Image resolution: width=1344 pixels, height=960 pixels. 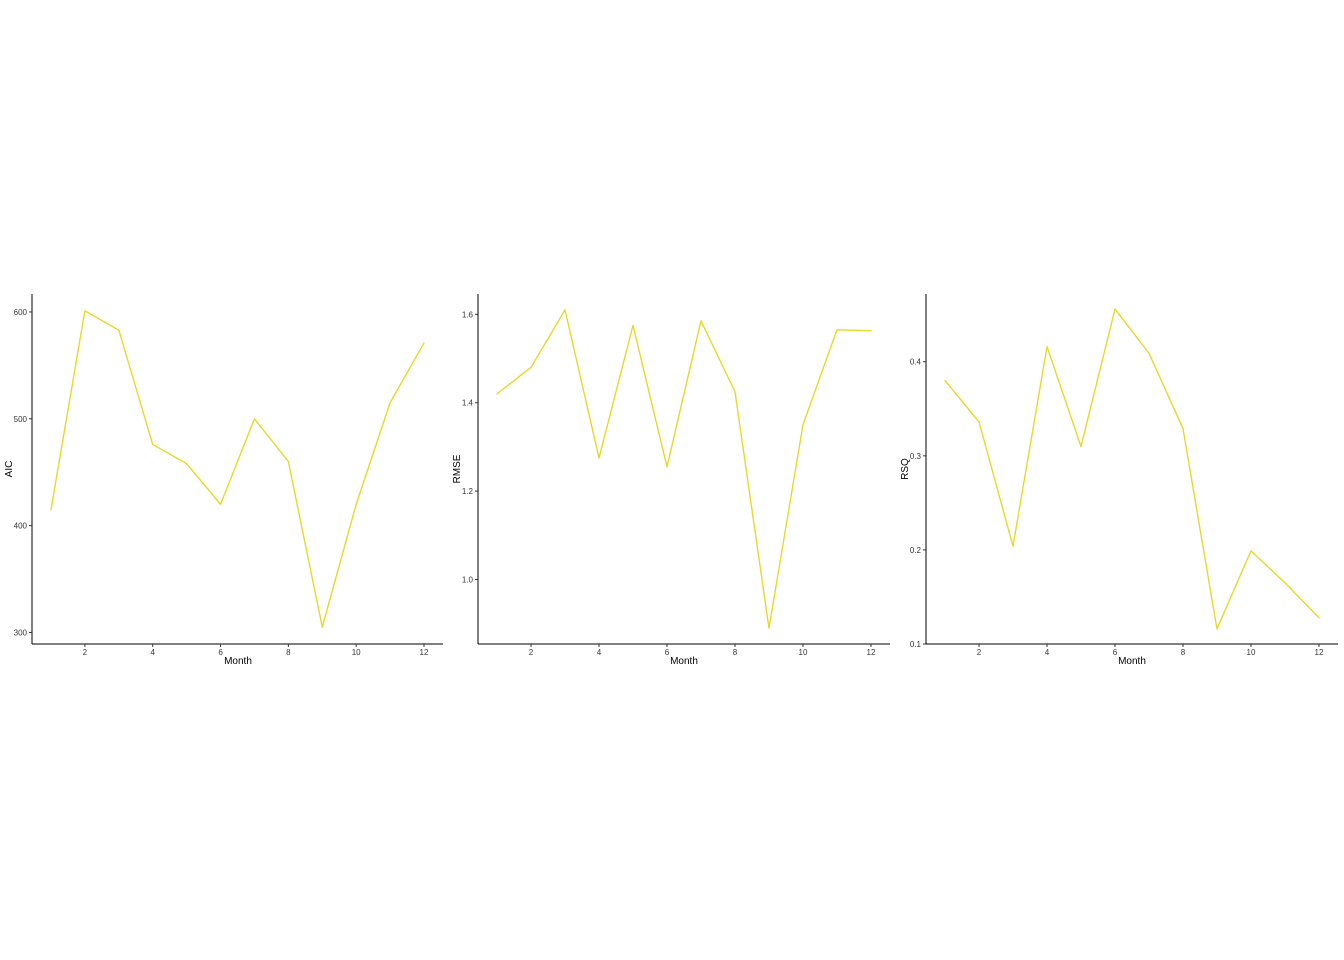 I want to click on panel-3: 2 4 6 8 10 12 0.1 0.2 0.3 0.4 Month RSQ, so click(x=1119, y=480).